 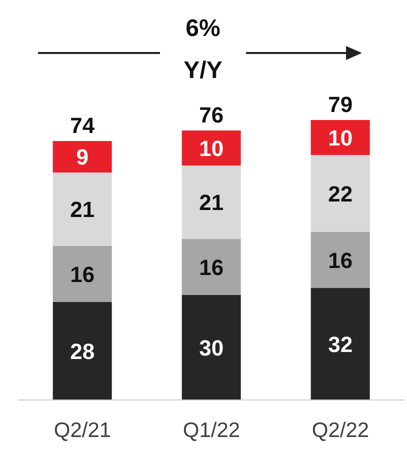 What do you see at coordinates (341, 430) in the screenshot?
I see `x-tick-label: Q2/22` at bounding box center [341, 430].